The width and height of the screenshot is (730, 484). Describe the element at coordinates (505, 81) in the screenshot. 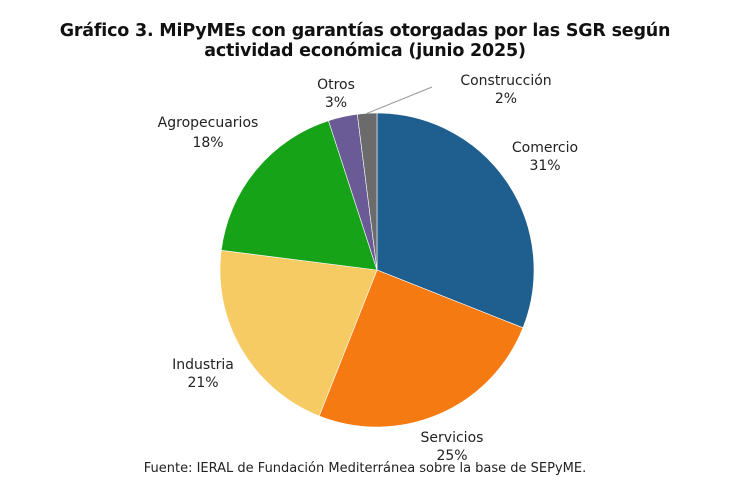

I see `slice-label: Construcción` at that location.